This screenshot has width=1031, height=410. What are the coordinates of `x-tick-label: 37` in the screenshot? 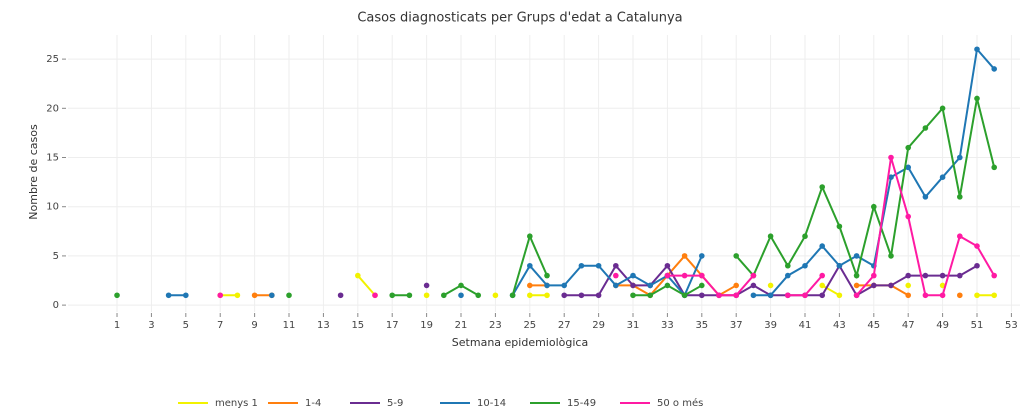 It's located at (736, 325).